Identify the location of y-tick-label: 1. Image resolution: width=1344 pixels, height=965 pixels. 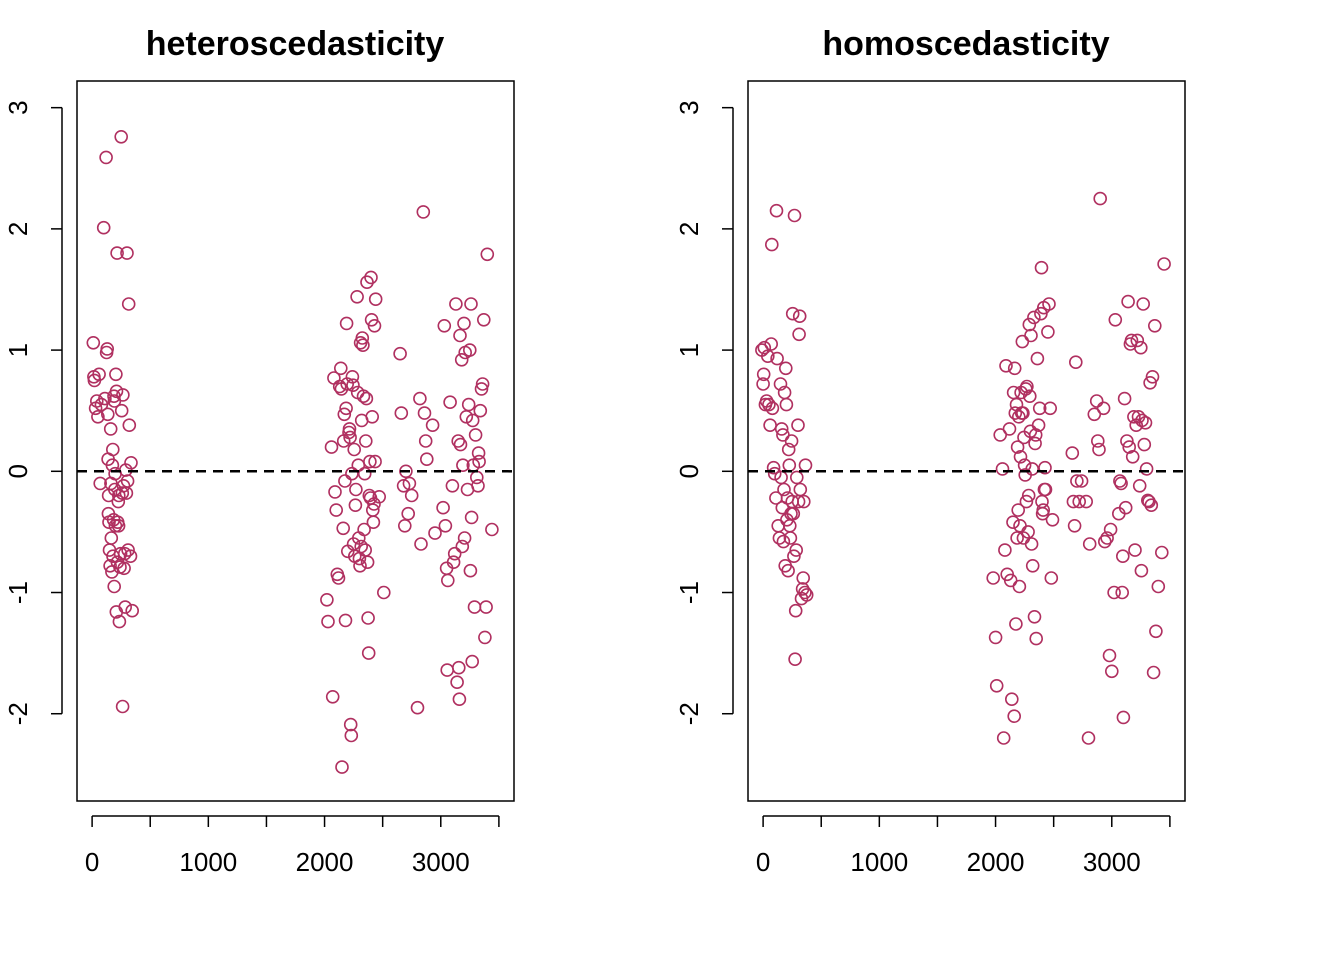
(18, 350).